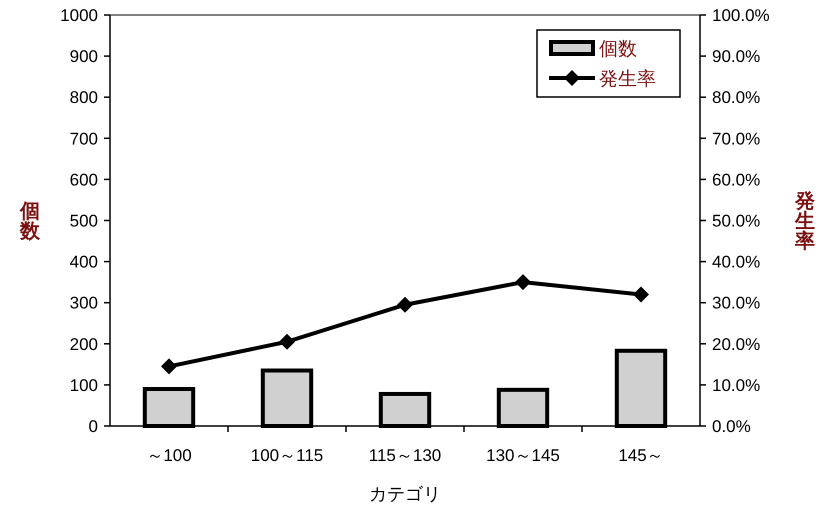 This screenshot has height=511, width=820. I want to click on y-tick-label: 400, so click(84, 262).